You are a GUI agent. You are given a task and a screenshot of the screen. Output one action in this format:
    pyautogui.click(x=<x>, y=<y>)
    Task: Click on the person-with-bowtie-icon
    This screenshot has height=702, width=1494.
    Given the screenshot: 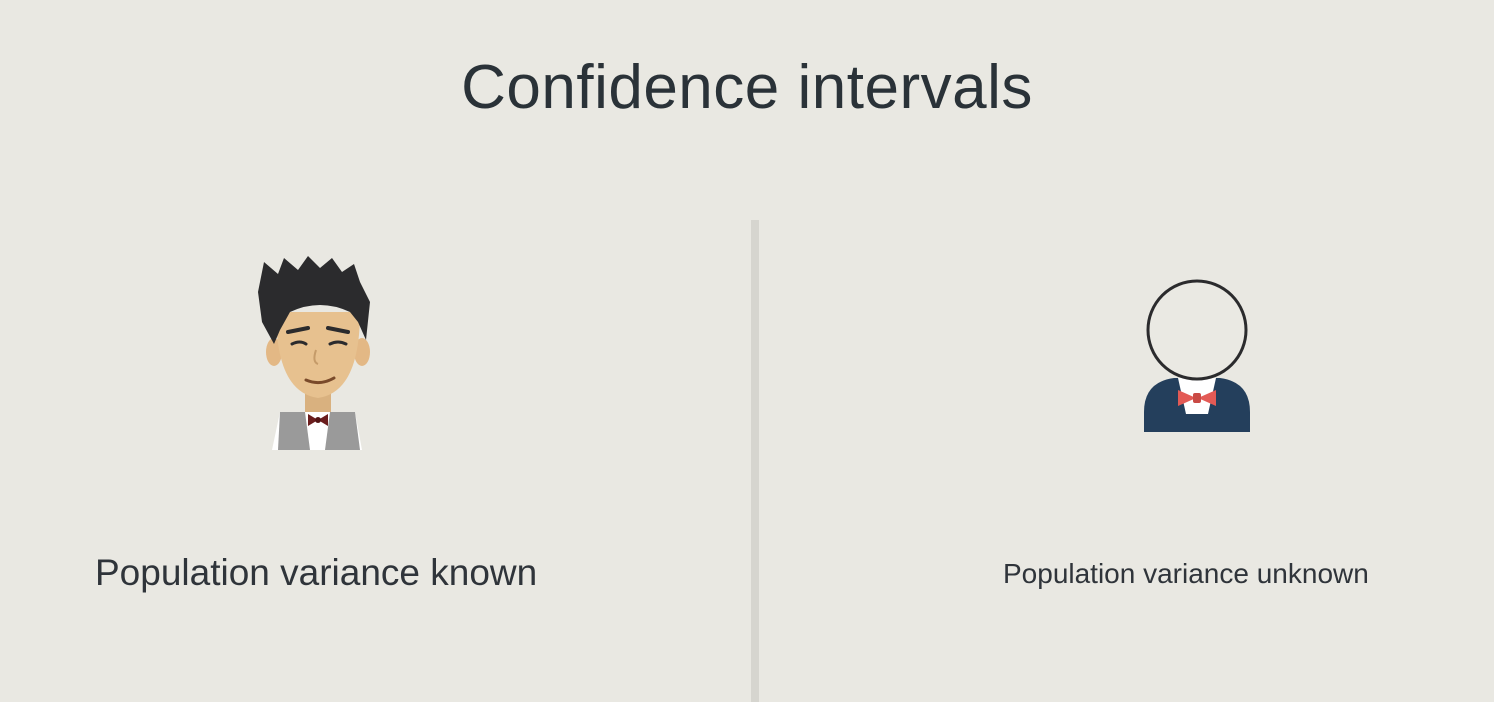 What is the action you would take?
    pyautogui.click(x=317, y=354)
    